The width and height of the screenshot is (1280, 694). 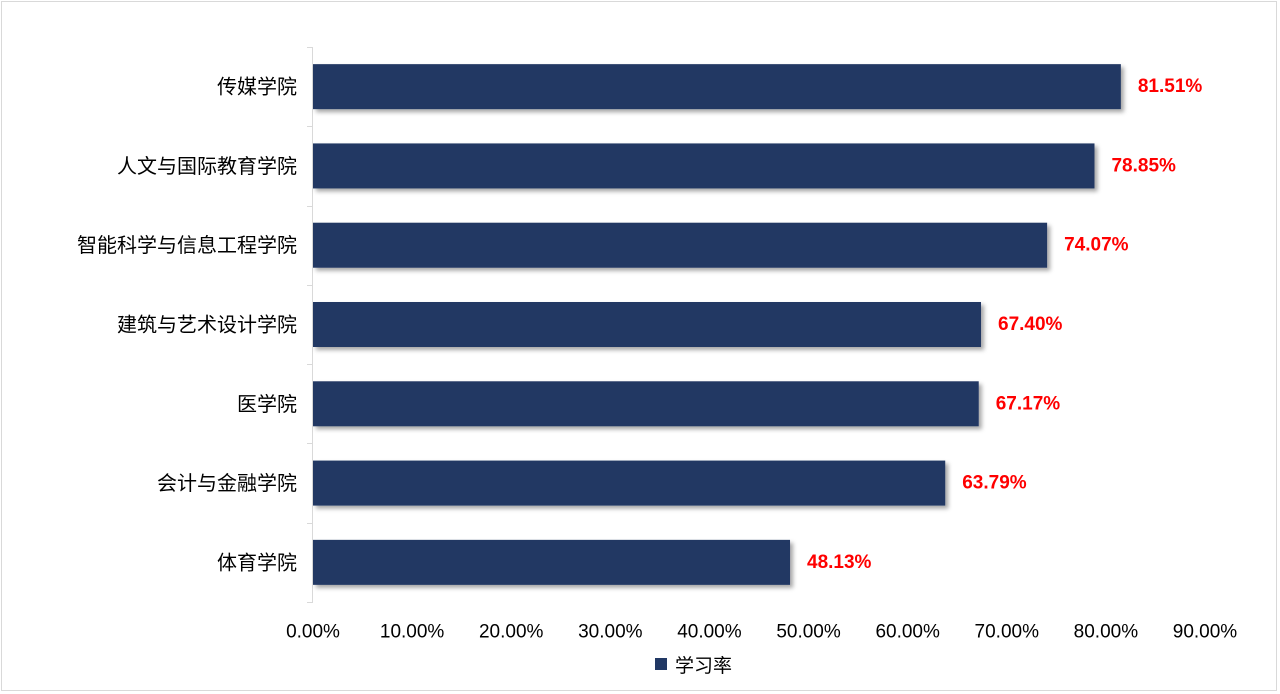 I want to click on data-label: 67.17%, so click(x=1028, y=403).